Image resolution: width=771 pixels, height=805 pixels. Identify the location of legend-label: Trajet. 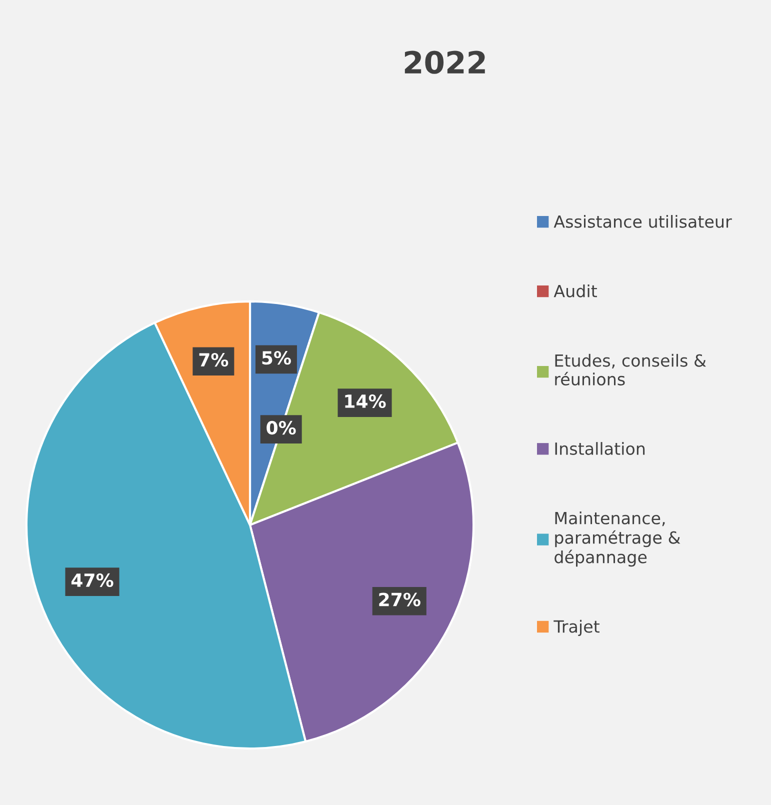
(577, 628).